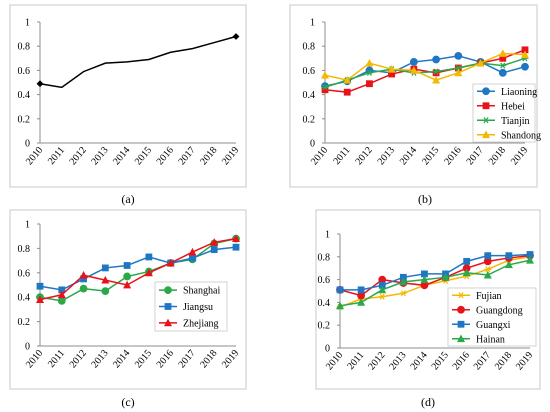  What do you see at coordinates (24, 322) in the screenshot?
I see `y-tick-label: 0.2` at bounding box center [24, 322].